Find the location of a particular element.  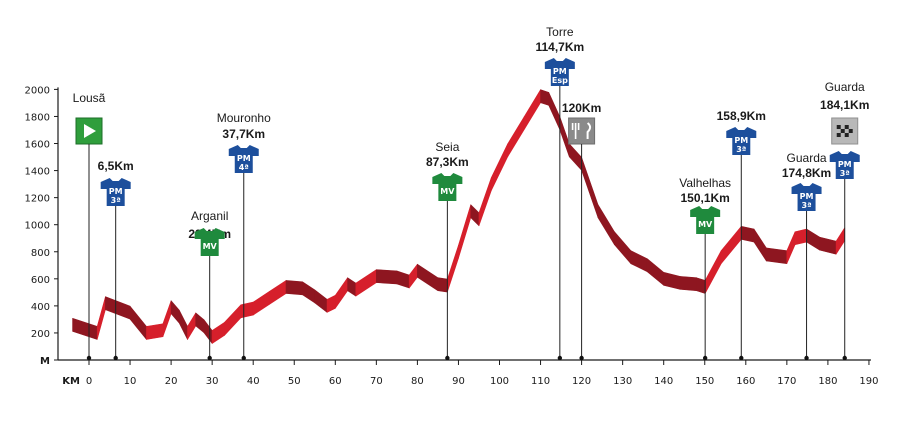

x-axis-title: KM is located at coordinates (71, 381).